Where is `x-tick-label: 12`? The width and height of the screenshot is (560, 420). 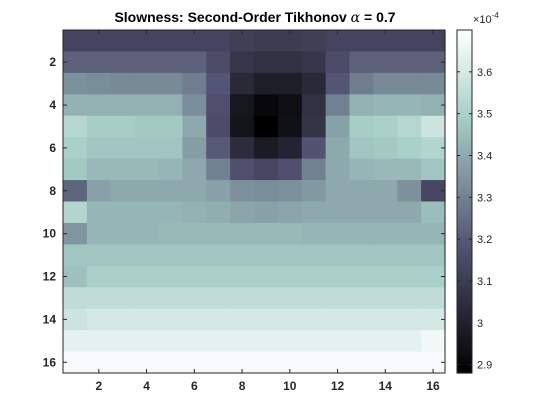 x-tick-label: 12 is located at coordinates (338, 386).